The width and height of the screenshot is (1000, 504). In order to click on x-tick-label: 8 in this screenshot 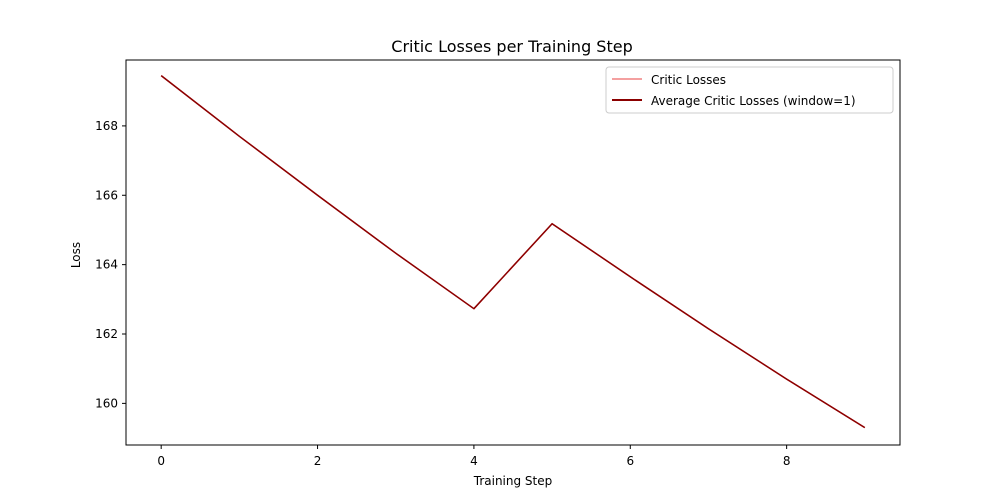, I will do `click(787, 461)`.